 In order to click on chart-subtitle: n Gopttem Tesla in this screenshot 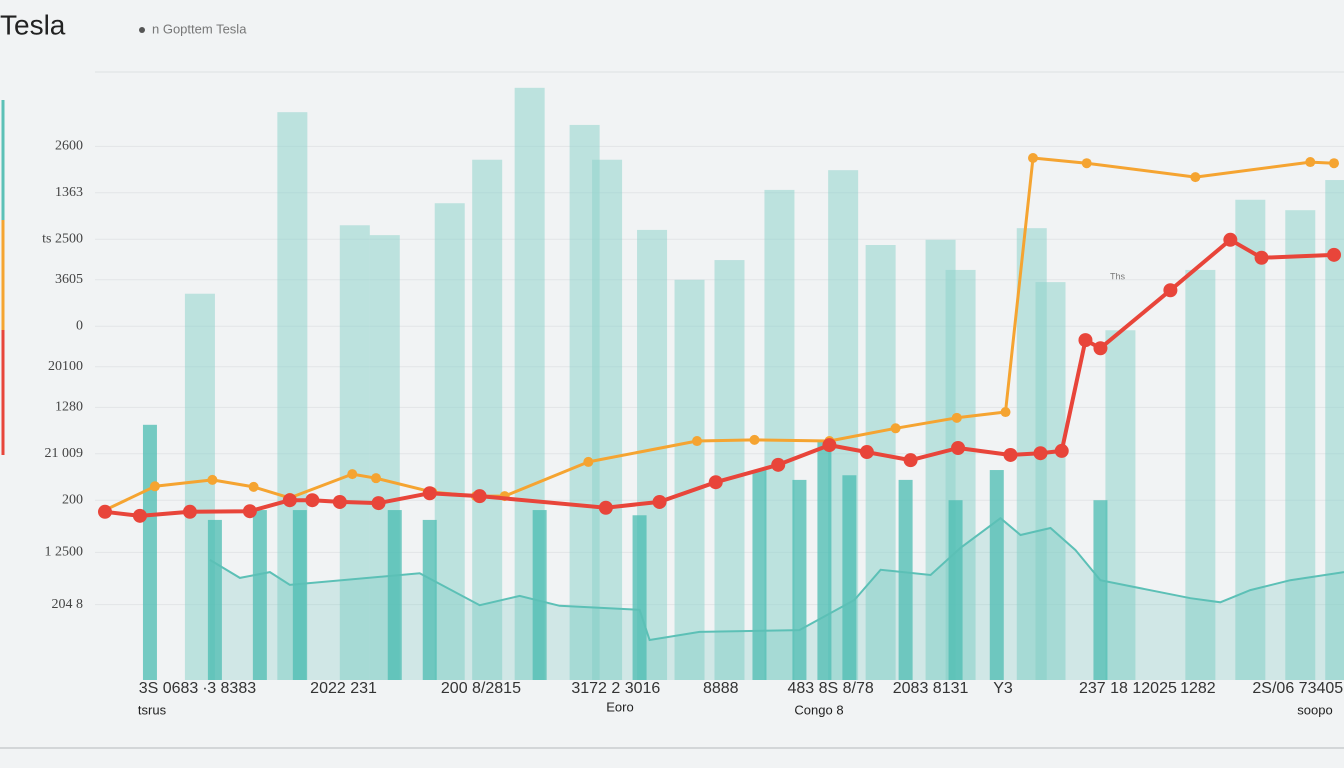, I will do `click(199, 28)`.